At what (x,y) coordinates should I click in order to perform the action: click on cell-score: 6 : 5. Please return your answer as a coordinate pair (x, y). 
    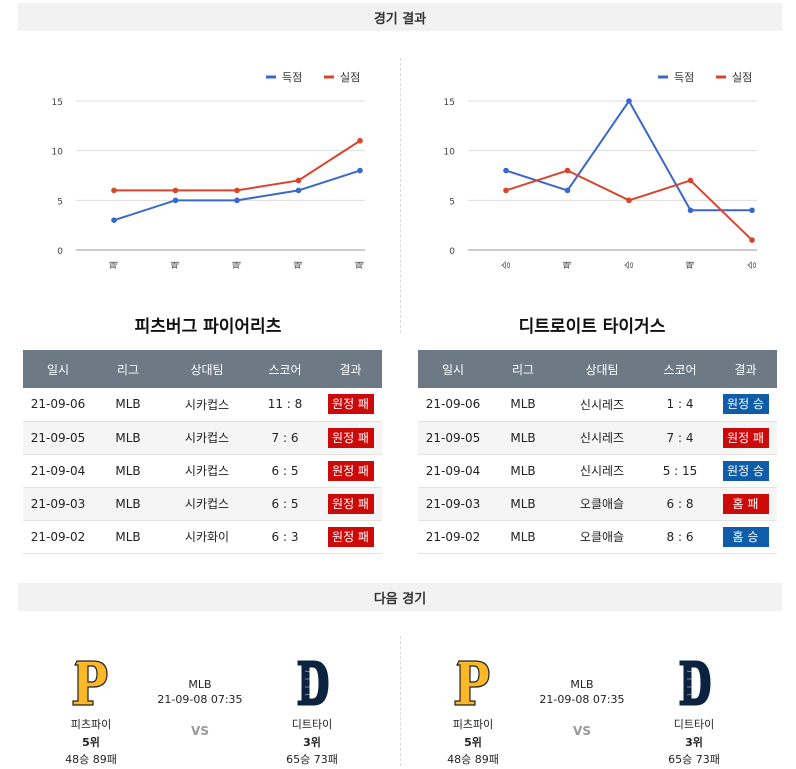
    Looking at the image, I should click on (285, 471).